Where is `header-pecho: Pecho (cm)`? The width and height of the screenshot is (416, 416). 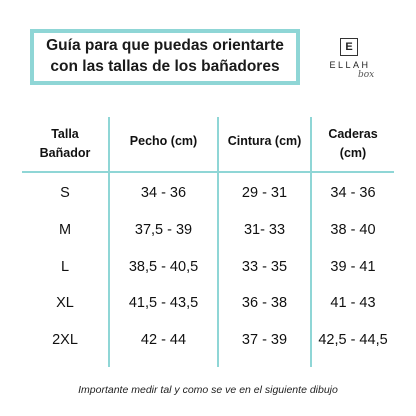
header-pecho: Pecho (cm) is located at coordinates (163, 140).